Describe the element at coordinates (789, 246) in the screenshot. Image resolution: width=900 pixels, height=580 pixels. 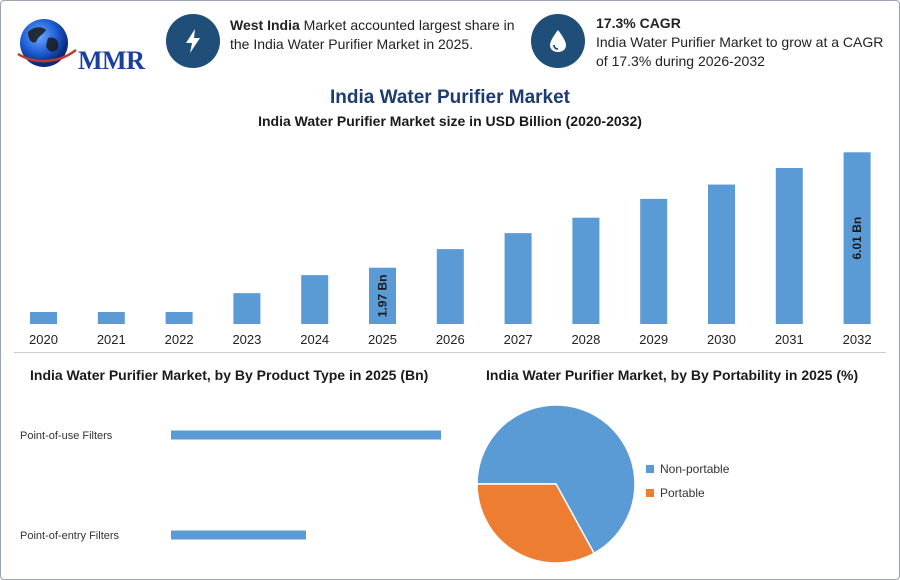
I see `bar-2031` at that location.